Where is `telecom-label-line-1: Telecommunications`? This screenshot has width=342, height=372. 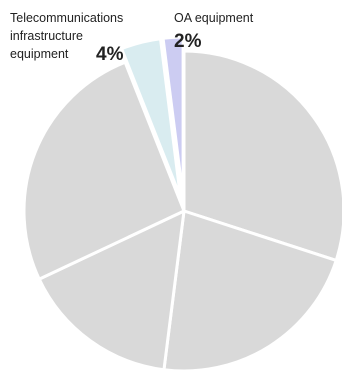 telecom-label-line-1: Telecommunications is located at coordinates (66, 18).